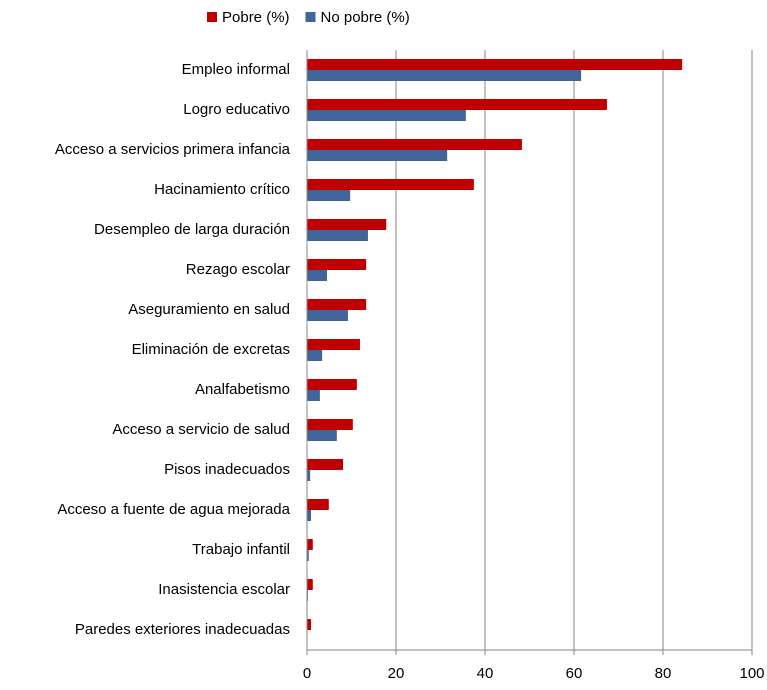  Describe the element at coordinates (396, 673) in the screenshot. I see `x-tick-label: 20` at that location.